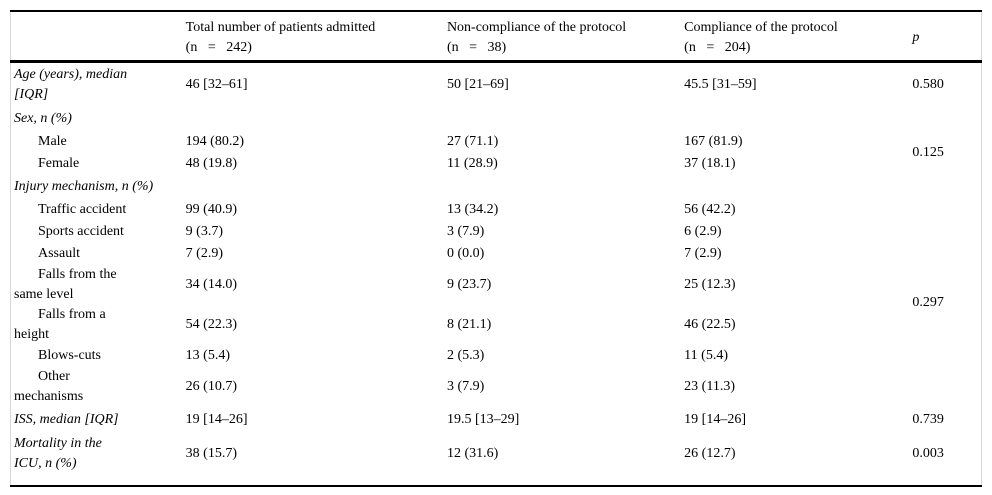  I want to click on cell-compliance: 26 (12.7), so click(710, 453).